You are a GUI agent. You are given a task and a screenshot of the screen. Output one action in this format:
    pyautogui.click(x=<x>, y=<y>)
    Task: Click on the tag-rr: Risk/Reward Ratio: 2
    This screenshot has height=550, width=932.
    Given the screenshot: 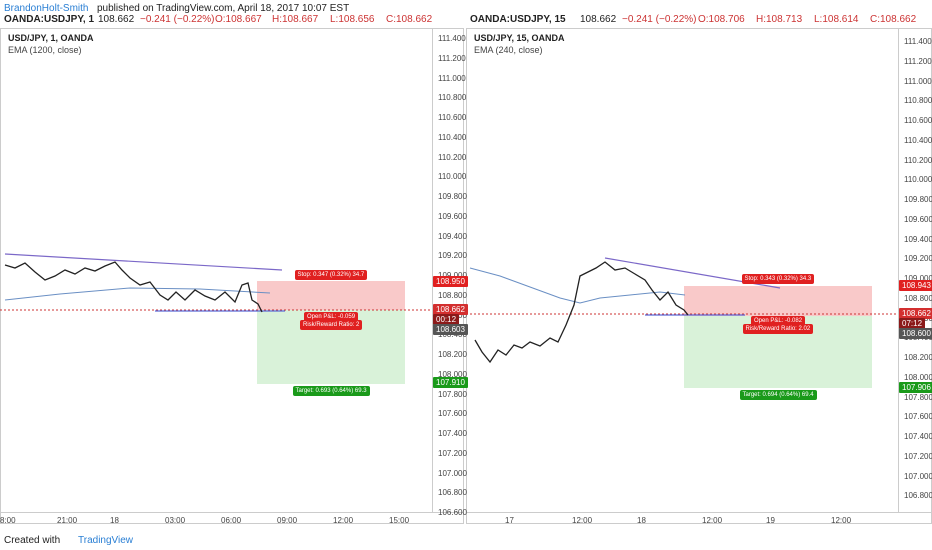 What is the action you would take?
    pyautogui.click(x=331, y=325)
    